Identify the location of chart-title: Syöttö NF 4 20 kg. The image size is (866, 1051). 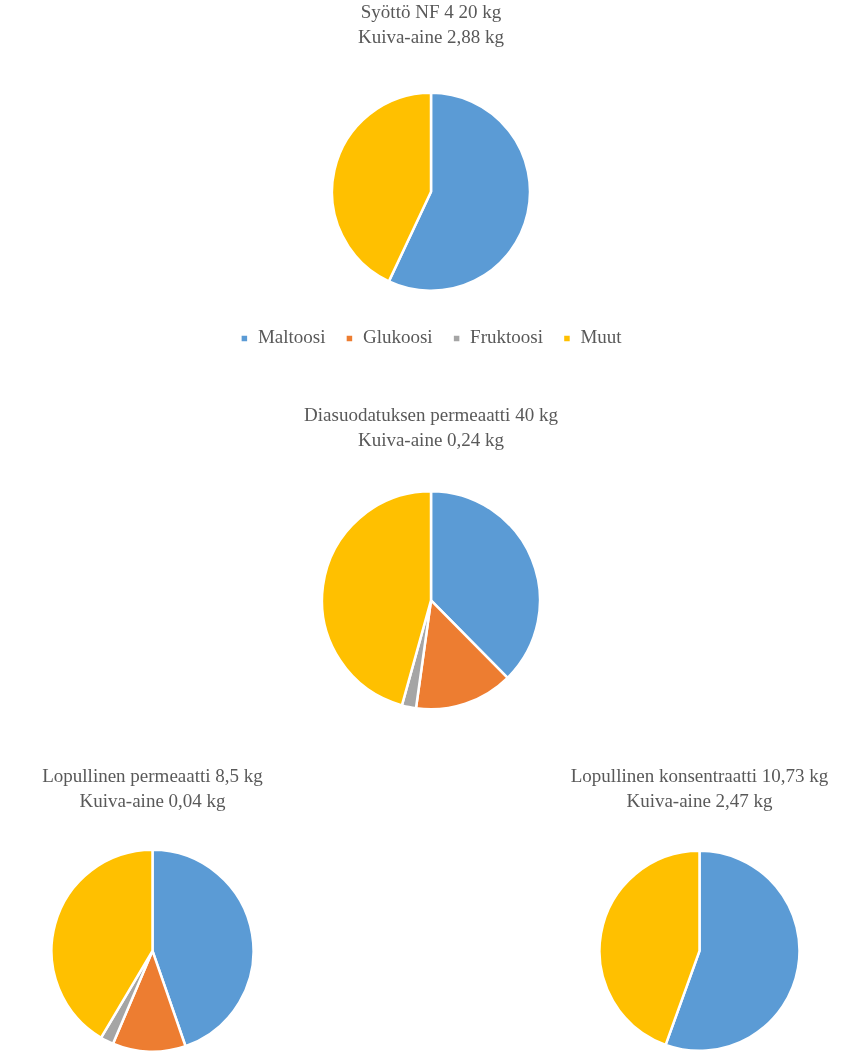
(431, 12).